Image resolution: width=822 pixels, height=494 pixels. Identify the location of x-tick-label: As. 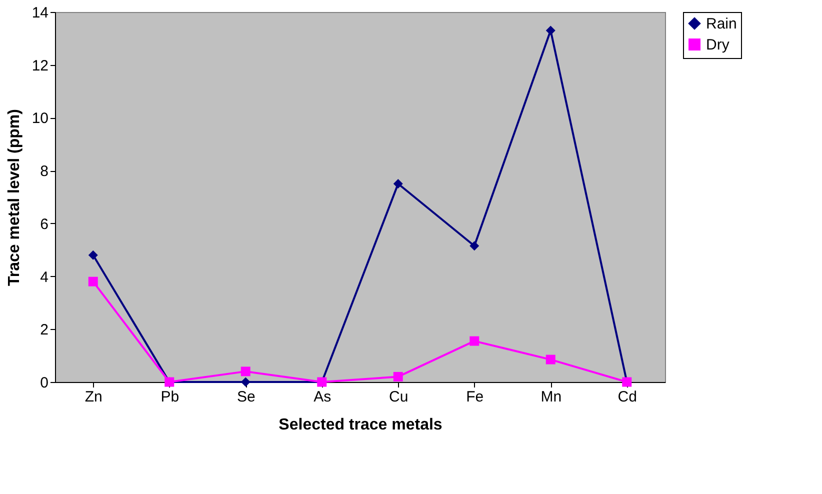
(323, 397).